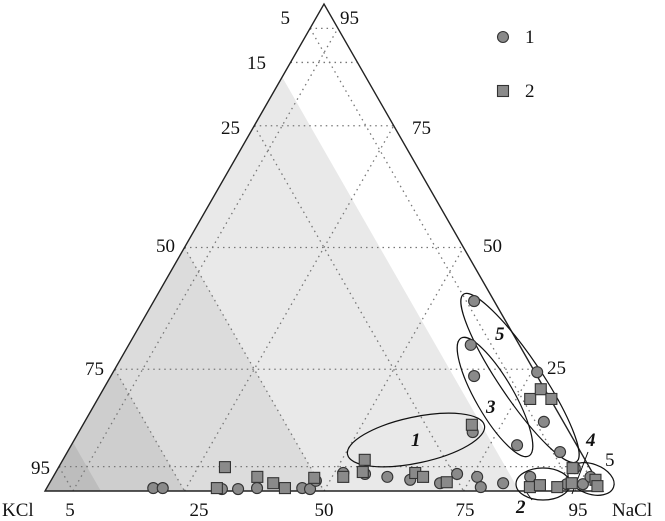 The width and height of the screenshot is (665, 521). I want to click on left-tick: 25, so click(230, 128).